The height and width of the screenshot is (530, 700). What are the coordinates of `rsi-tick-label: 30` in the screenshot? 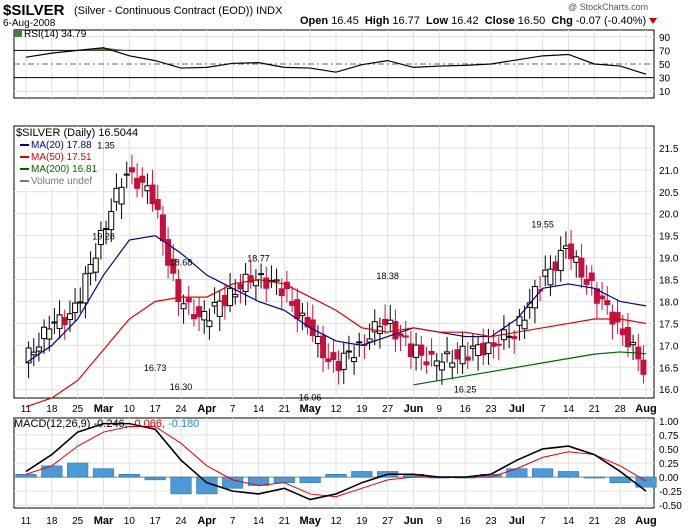 It's located at (665, 79).